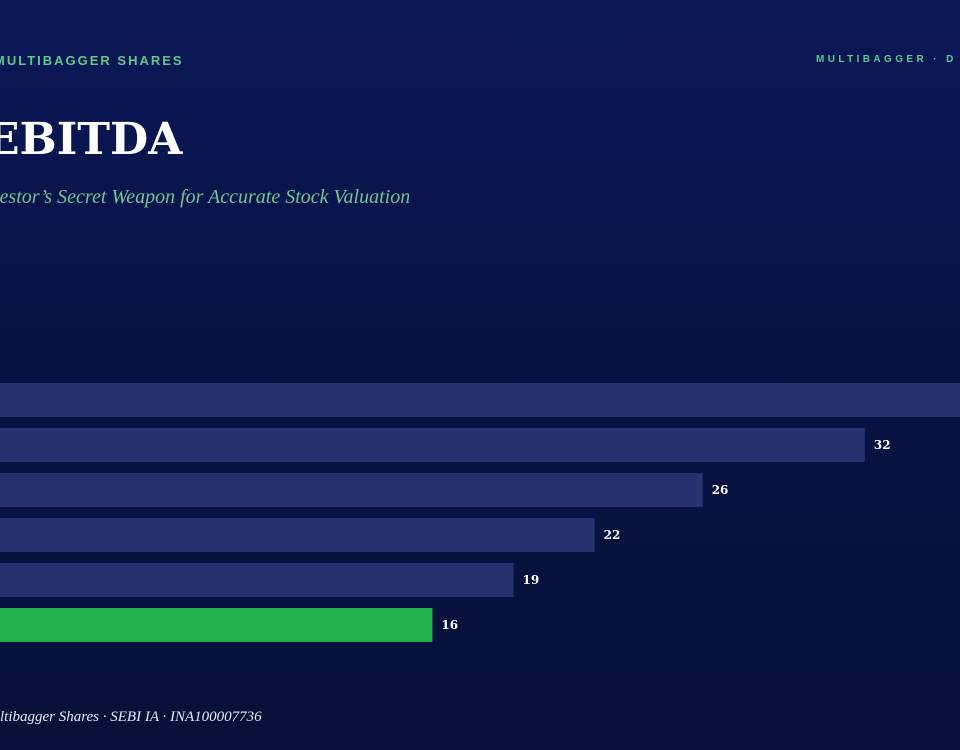 The width and height of the screenshot is (960, 750). I want to click on bar-value-label: 32, so click(882, 445).